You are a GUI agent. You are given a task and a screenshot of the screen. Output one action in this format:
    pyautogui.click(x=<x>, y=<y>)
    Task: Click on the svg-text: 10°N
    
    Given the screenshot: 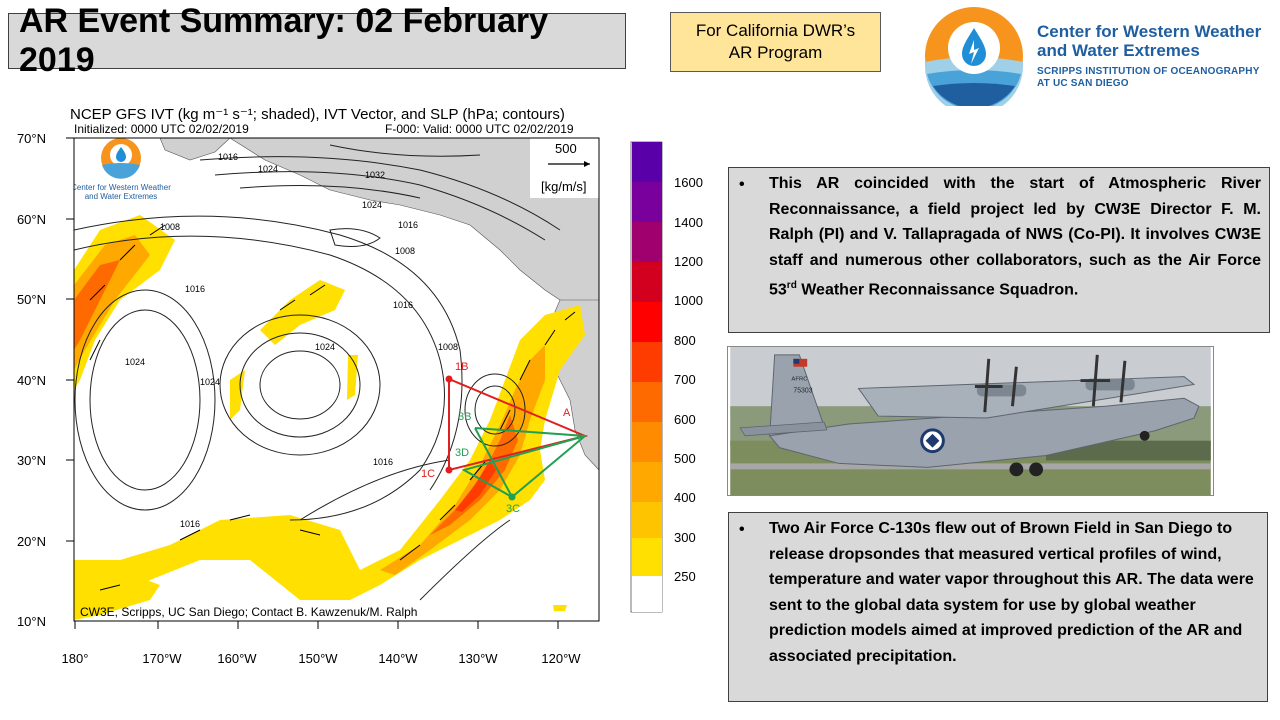 What is the action you would take?
    pyautogui.click(x=31, y=621)
    